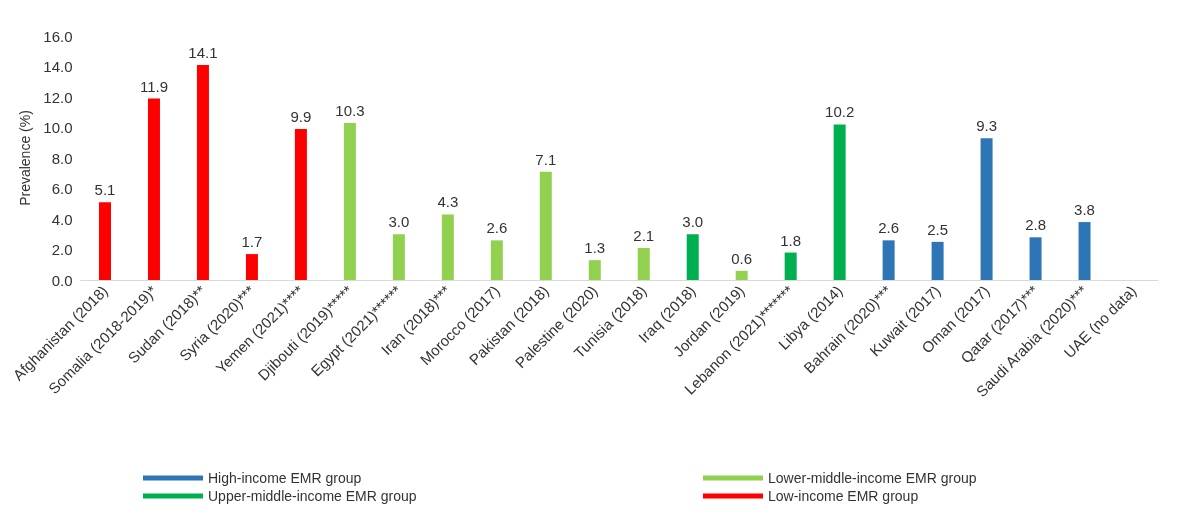  What do you see at coordinates (791, 240) in the screenshot?
I see `data-label: 1.8` at bounding box center [791, 240].